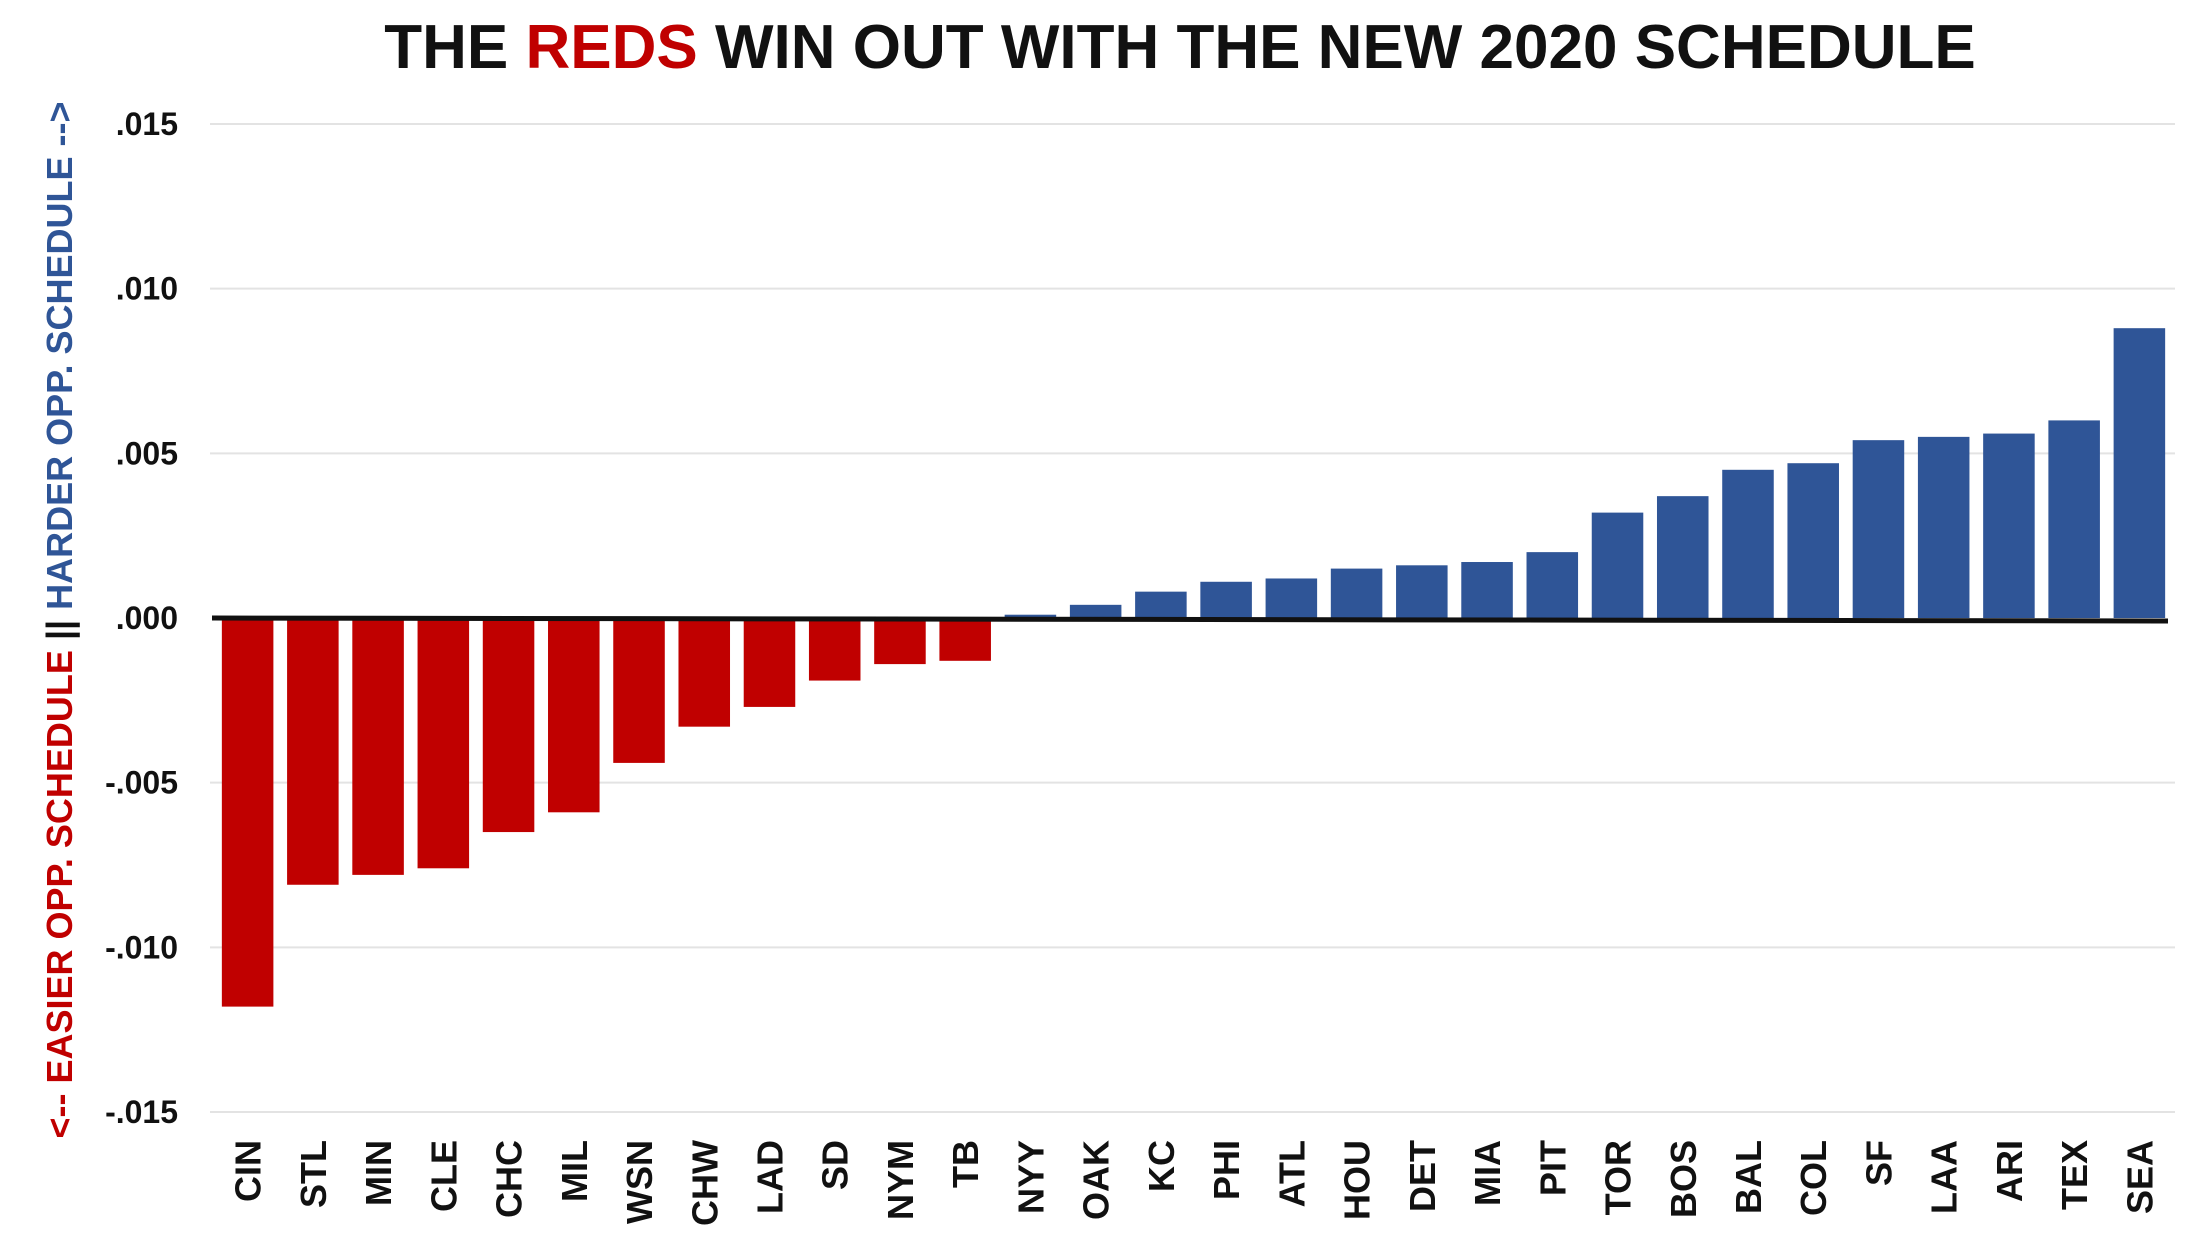 Image resolution: width=2208 pixels, height=1242 pixels. Describe the element at coordinates (1487, 1173) in the screenshot. I see `x-tick-label-mia: MIA` at that location.